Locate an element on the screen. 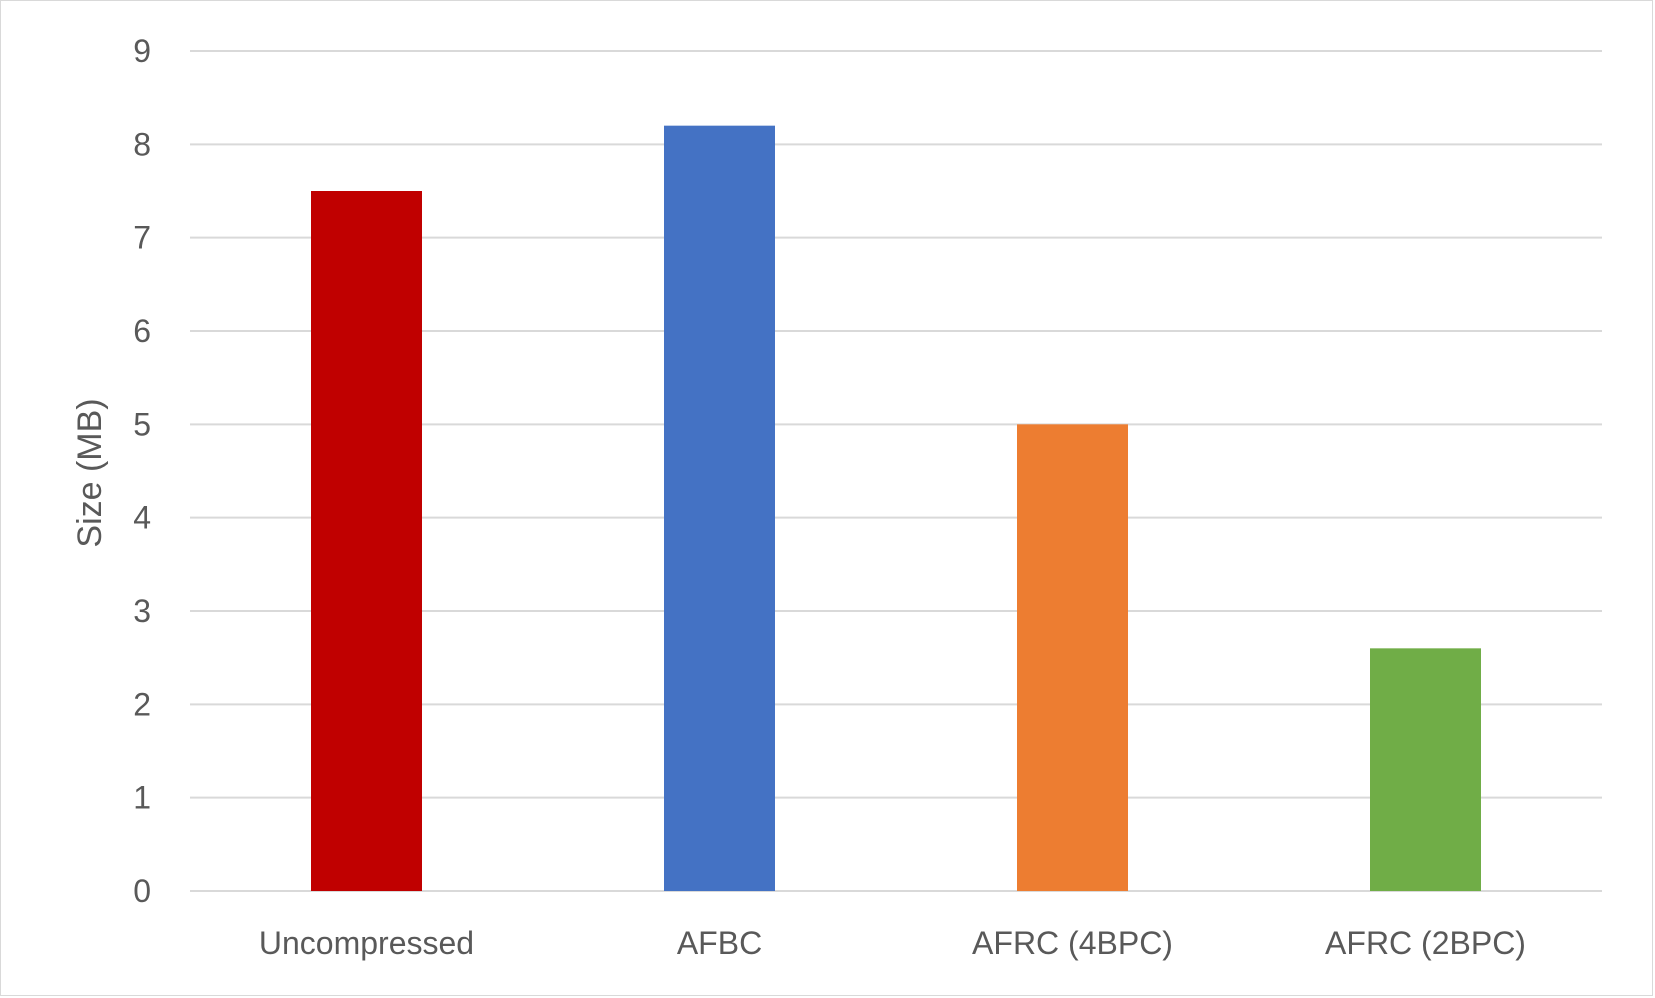 Image resolution: width=1655 pixels, height=998 pixels. y-tick-label: 5 is located at coordinates (142, 424).